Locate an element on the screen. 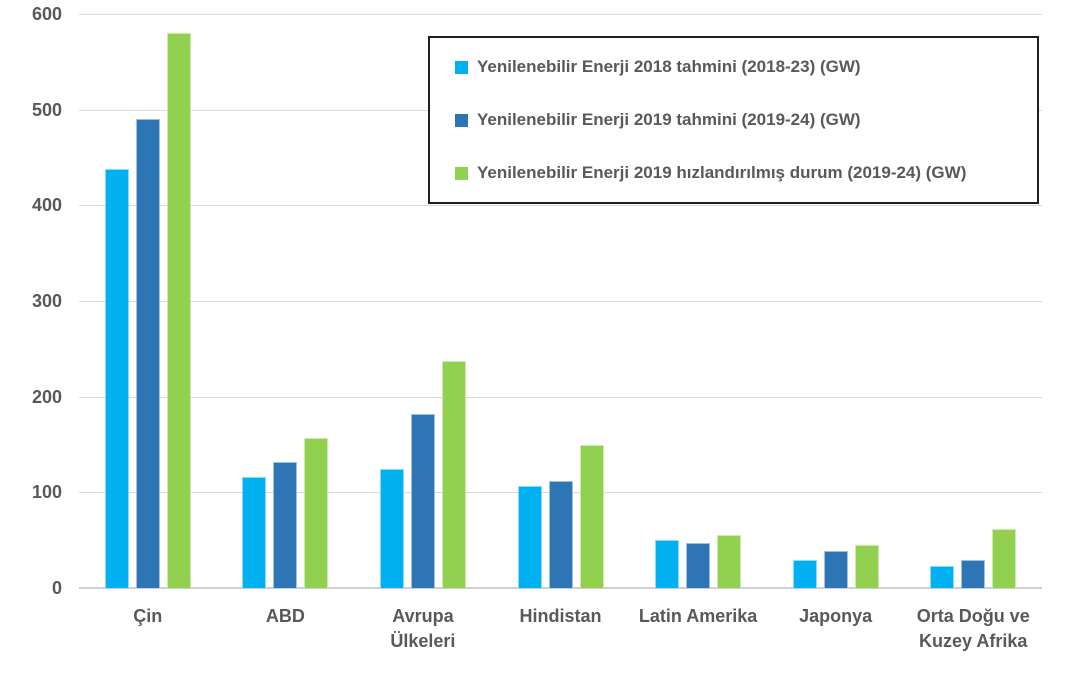 This screenshot has height=683, width=1068. x-tick-label: Hindistan is located at coordinates (561, 616).